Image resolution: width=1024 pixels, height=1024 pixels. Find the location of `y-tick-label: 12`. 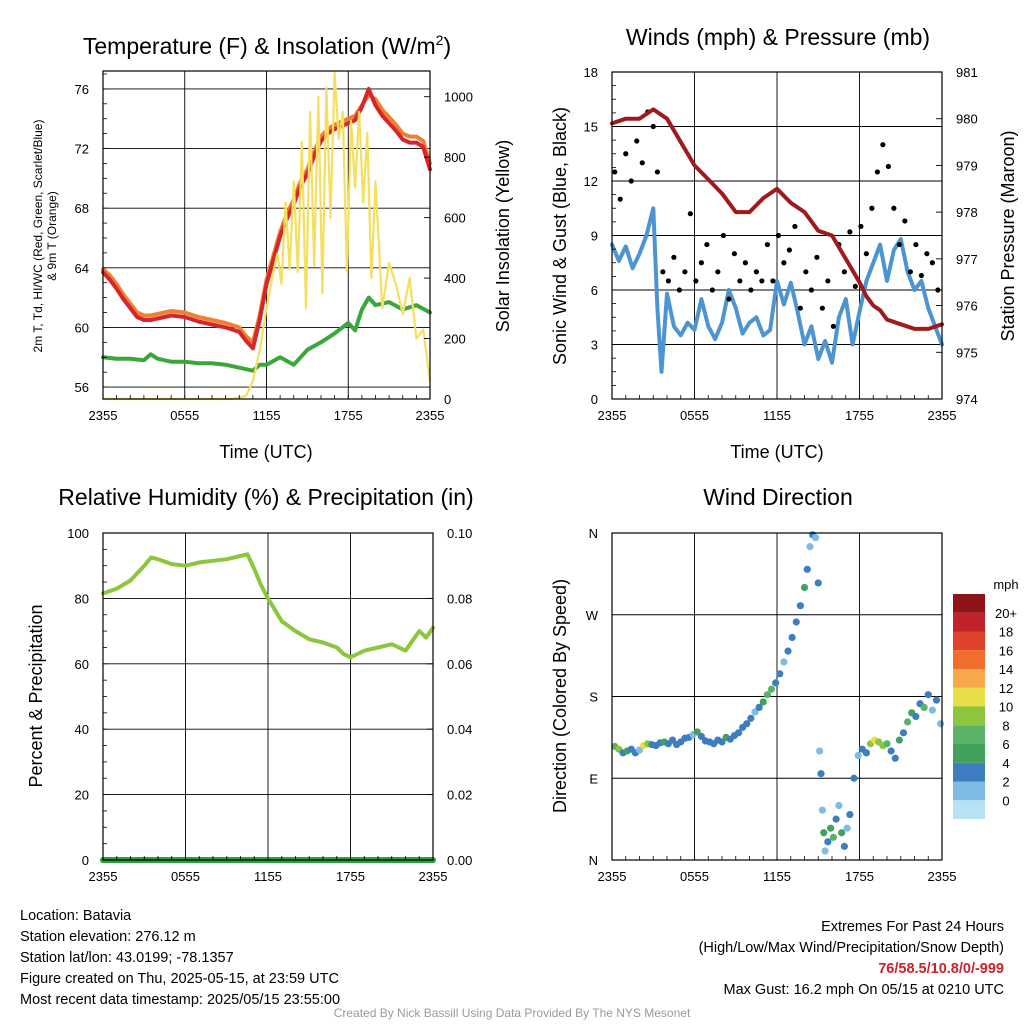

y-tick-label: 12 is located at coordinates (591, 181).